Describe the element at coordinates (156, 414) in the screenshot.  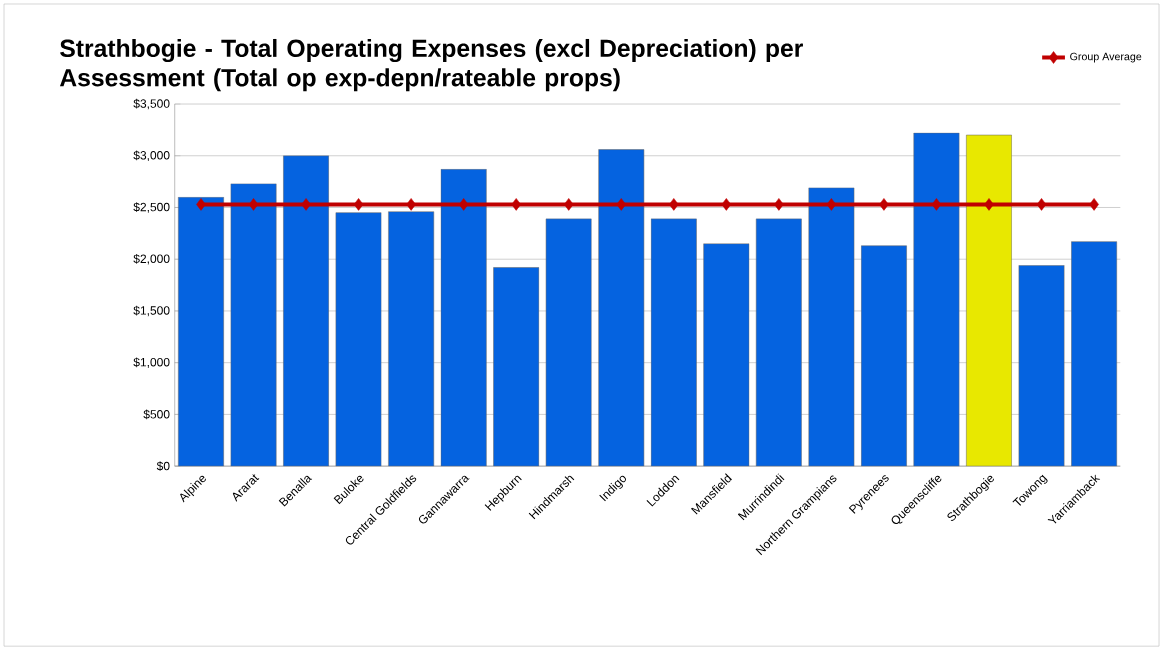
I see `y-tick-label: $500` at that location.